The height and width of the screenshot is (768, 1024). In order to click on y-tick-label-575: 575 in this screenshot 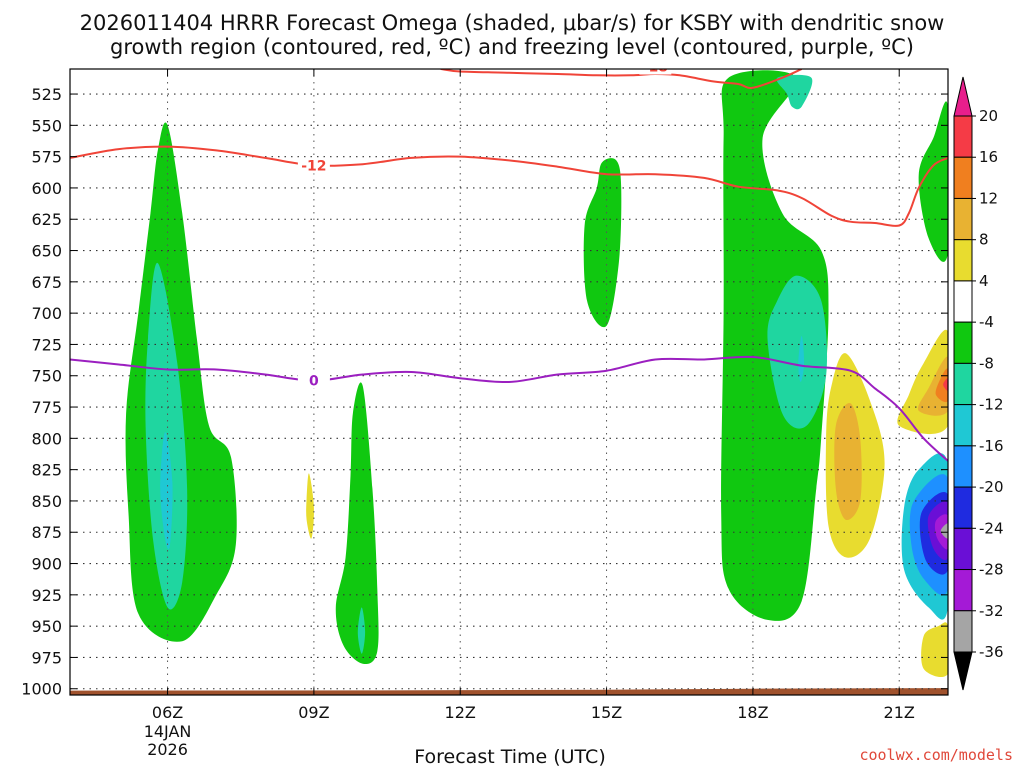, I will do `click(46, 157)`.